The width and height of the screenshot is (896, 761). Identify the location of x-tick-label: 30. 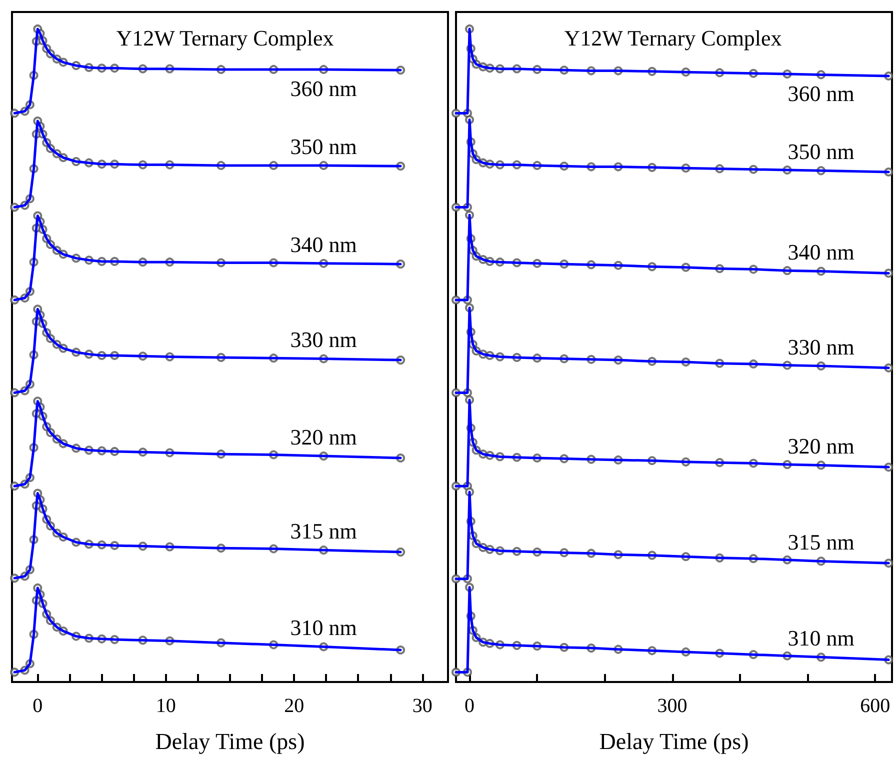
(422, 706).